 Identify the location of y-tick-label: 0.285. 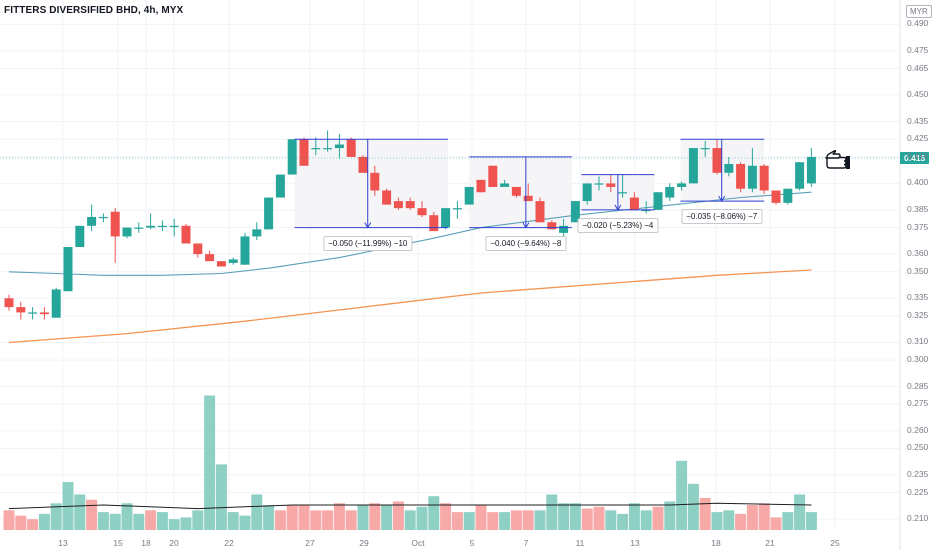
(918, 385).